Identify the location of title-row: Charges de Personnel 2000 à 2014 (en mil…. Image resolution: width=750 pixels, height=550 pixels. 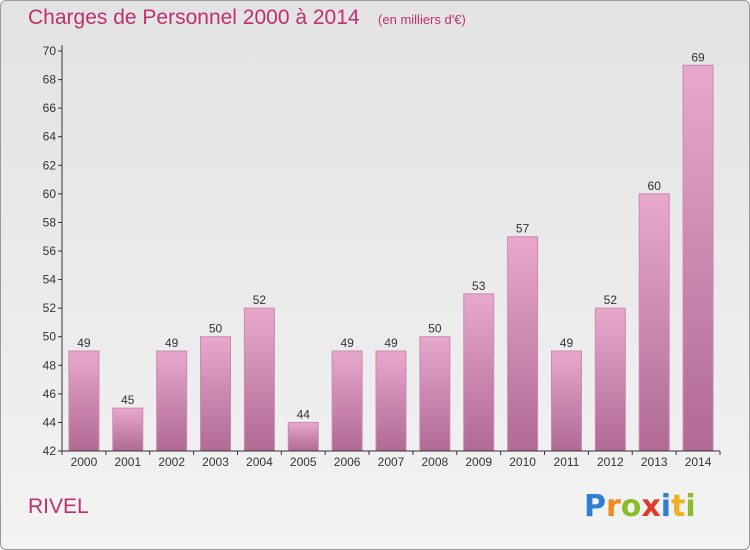
(247, 18).